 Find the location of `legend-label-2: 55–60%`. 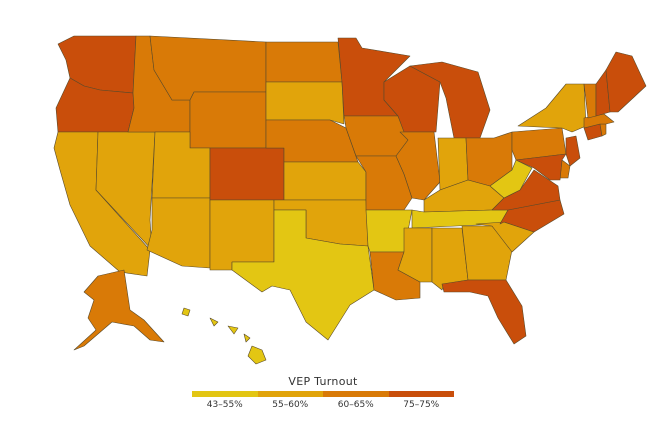

legend-label-2: 55–60% is located at coordinates (290, 405).